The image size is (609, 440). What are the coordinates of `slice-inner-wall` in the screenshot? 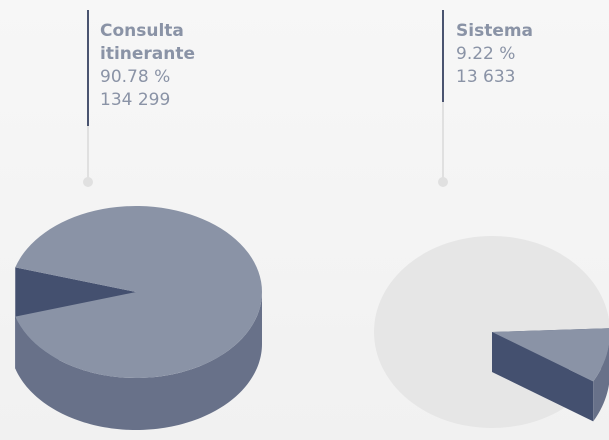 It's located at (543, 377).